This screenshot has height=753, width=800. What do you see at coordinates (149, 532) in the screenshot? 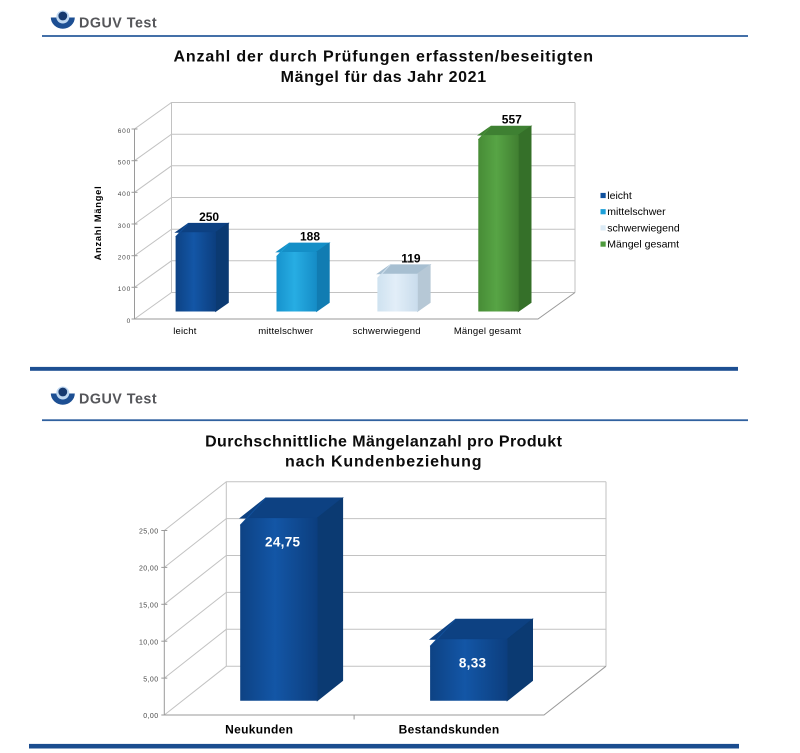
I see `svg-text: 25,00` at bounding box center [149, 532].